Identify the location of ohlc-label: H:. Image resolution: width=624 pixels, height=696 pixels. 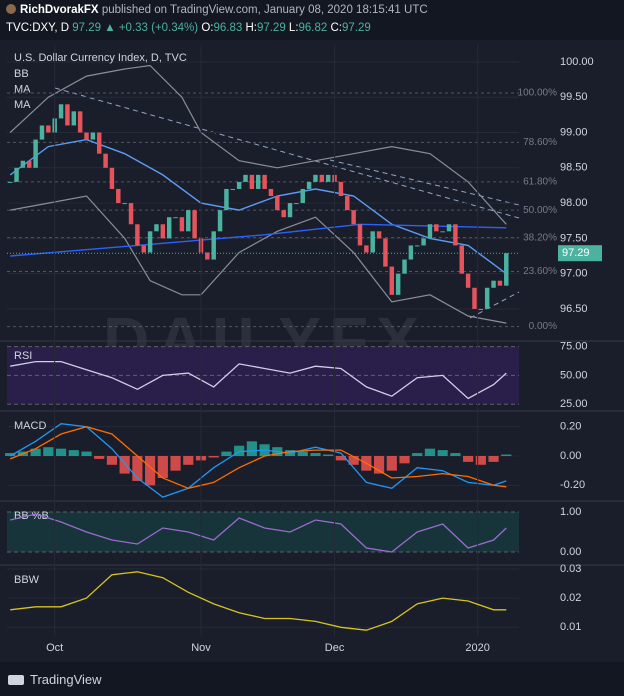
(251, 28).